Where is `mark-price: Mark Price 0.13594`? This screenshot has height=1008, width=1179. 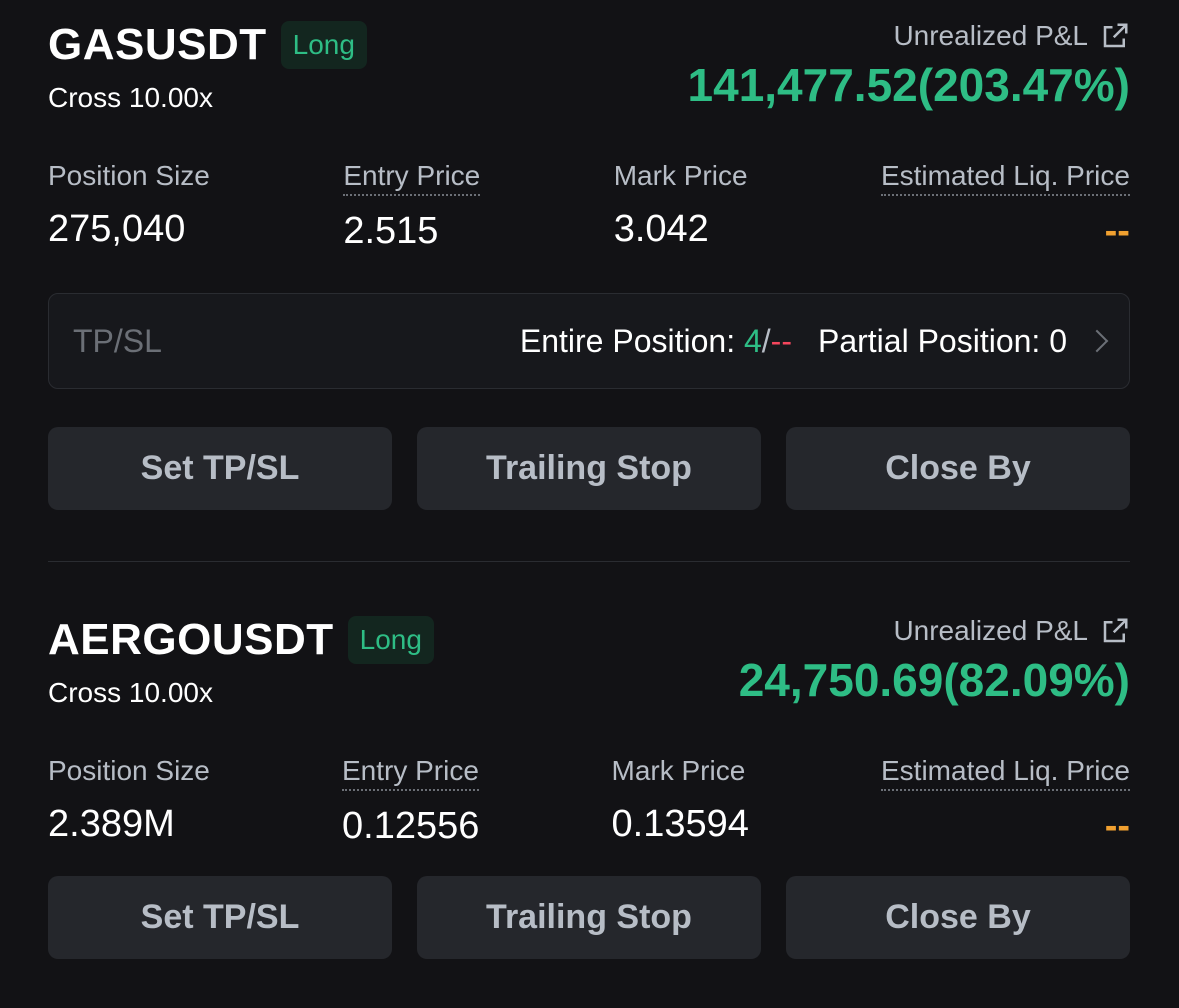 mark-price: Mark Price 0.13594 is located at coordinates (680, 800).